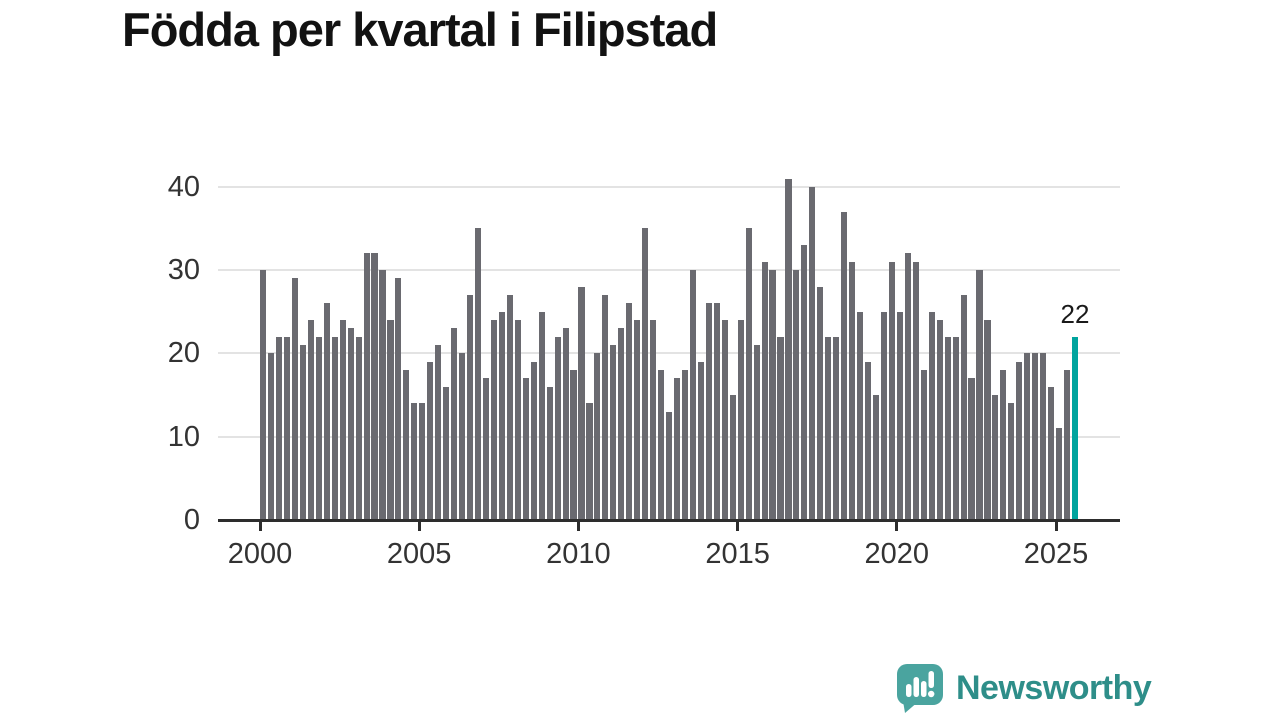 Image resolution: width=1280 pixels, height=720 pixels. I want to click on y-axis-tick-label: 30, so click(183, 270).